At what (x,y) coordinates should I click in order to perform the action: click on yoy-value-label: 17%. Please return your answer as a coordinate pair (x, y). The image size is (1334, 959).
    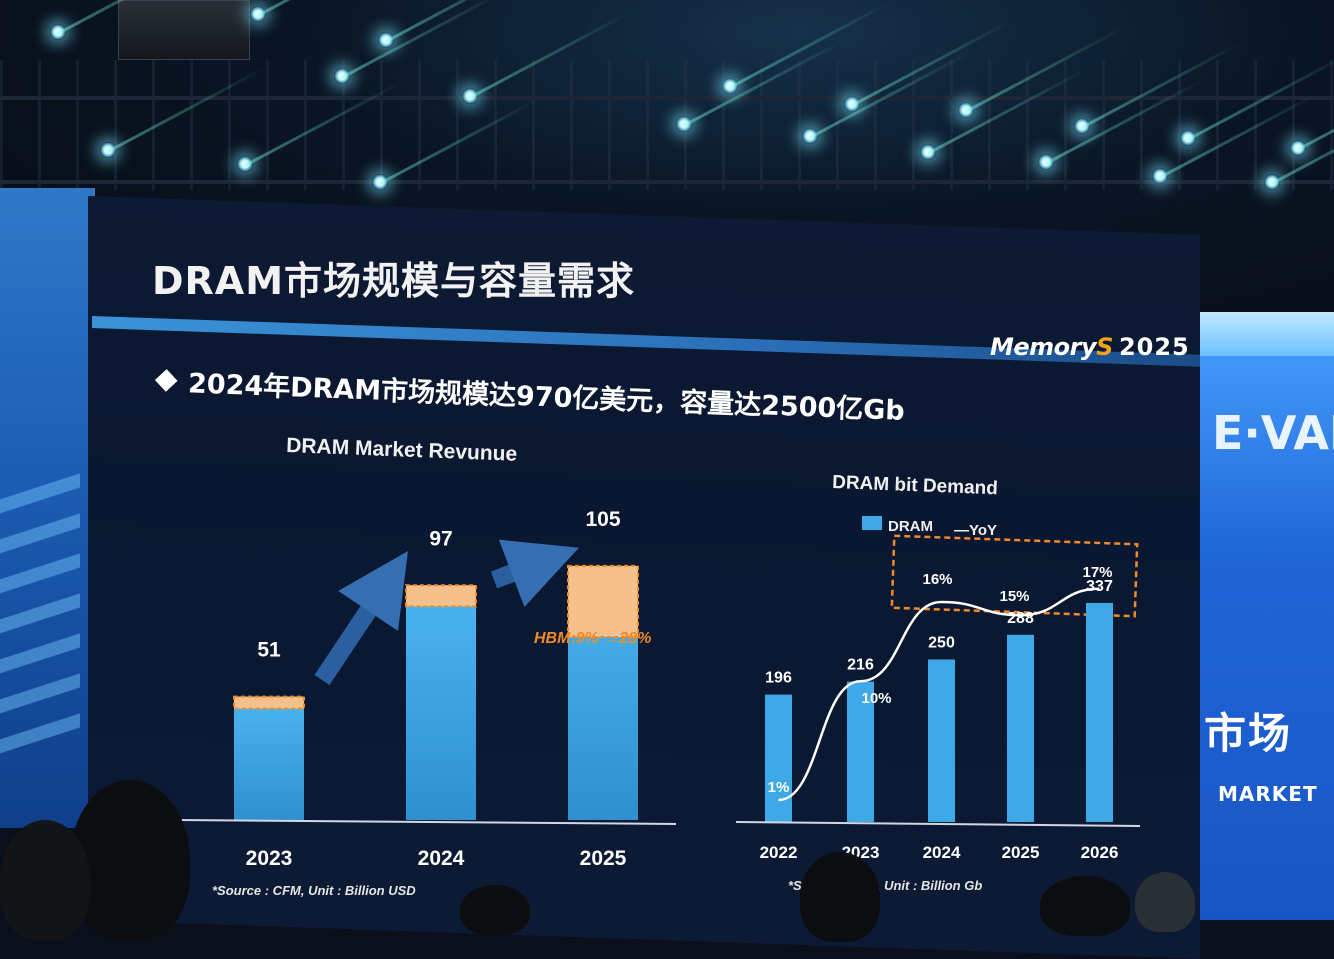
    Looking at the image, I should click on (1097, 572).